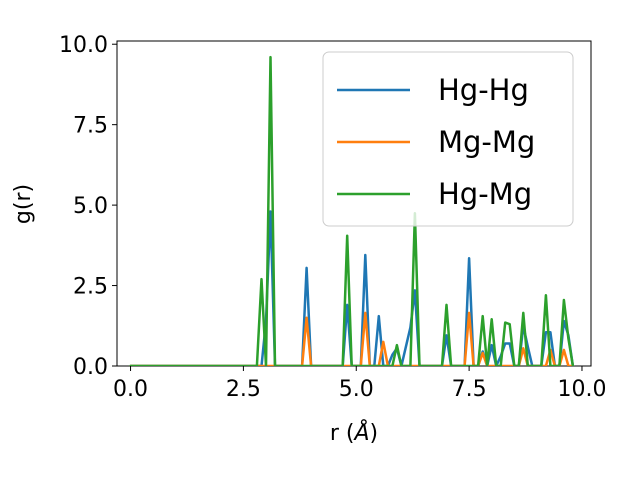 The image size is (640, 480). I want to click on x-axis-label-text: r (, so click(342, 433).